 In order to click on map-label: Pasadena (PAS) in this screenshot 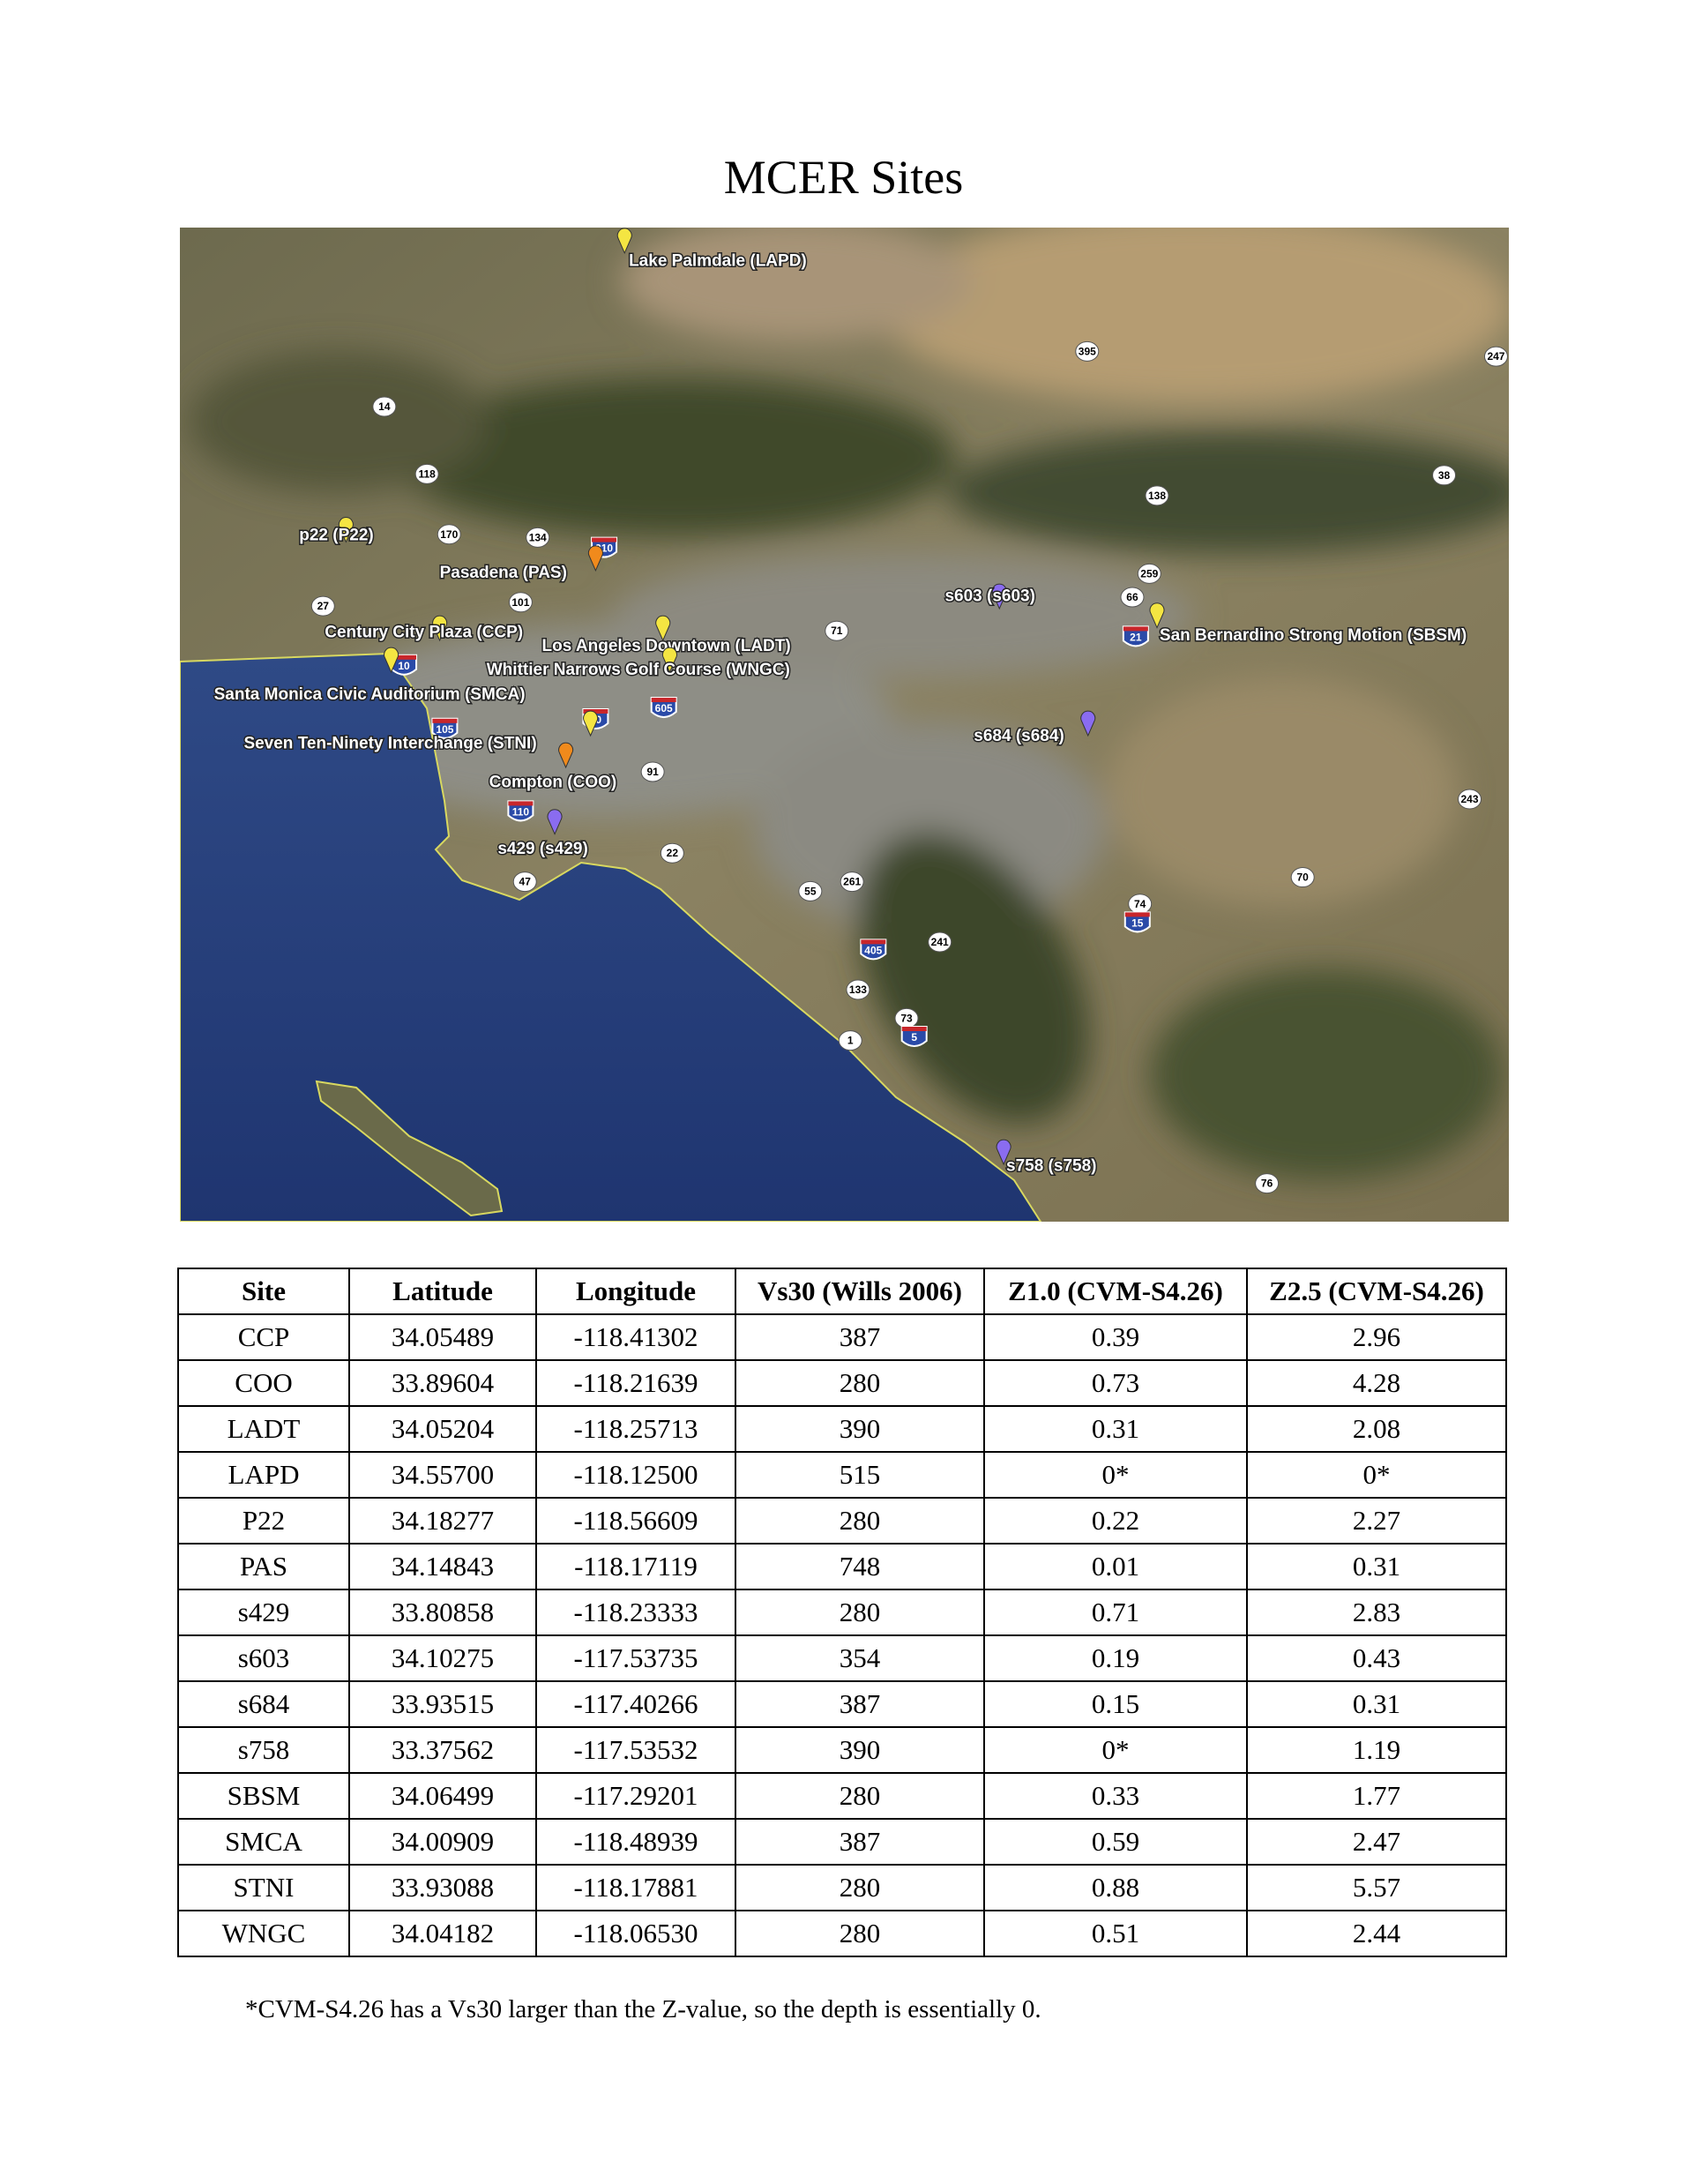, I will do `click(503, 573)`.